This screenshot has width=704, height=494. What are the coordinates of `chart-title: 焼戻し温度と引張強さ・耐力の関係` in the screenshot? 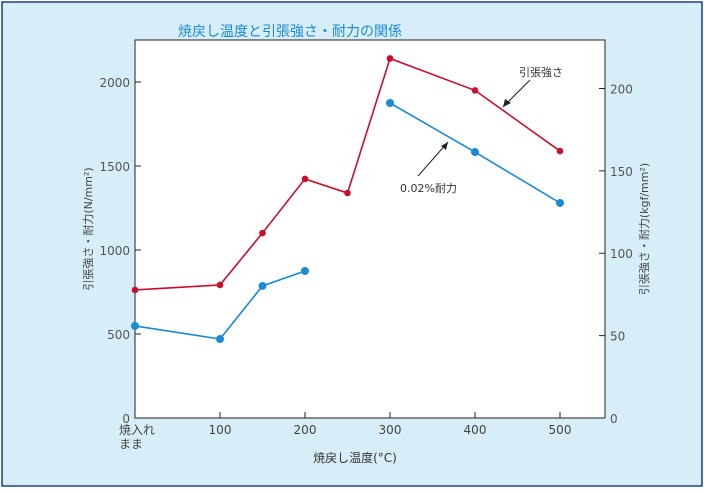 It's located at (290, 32).